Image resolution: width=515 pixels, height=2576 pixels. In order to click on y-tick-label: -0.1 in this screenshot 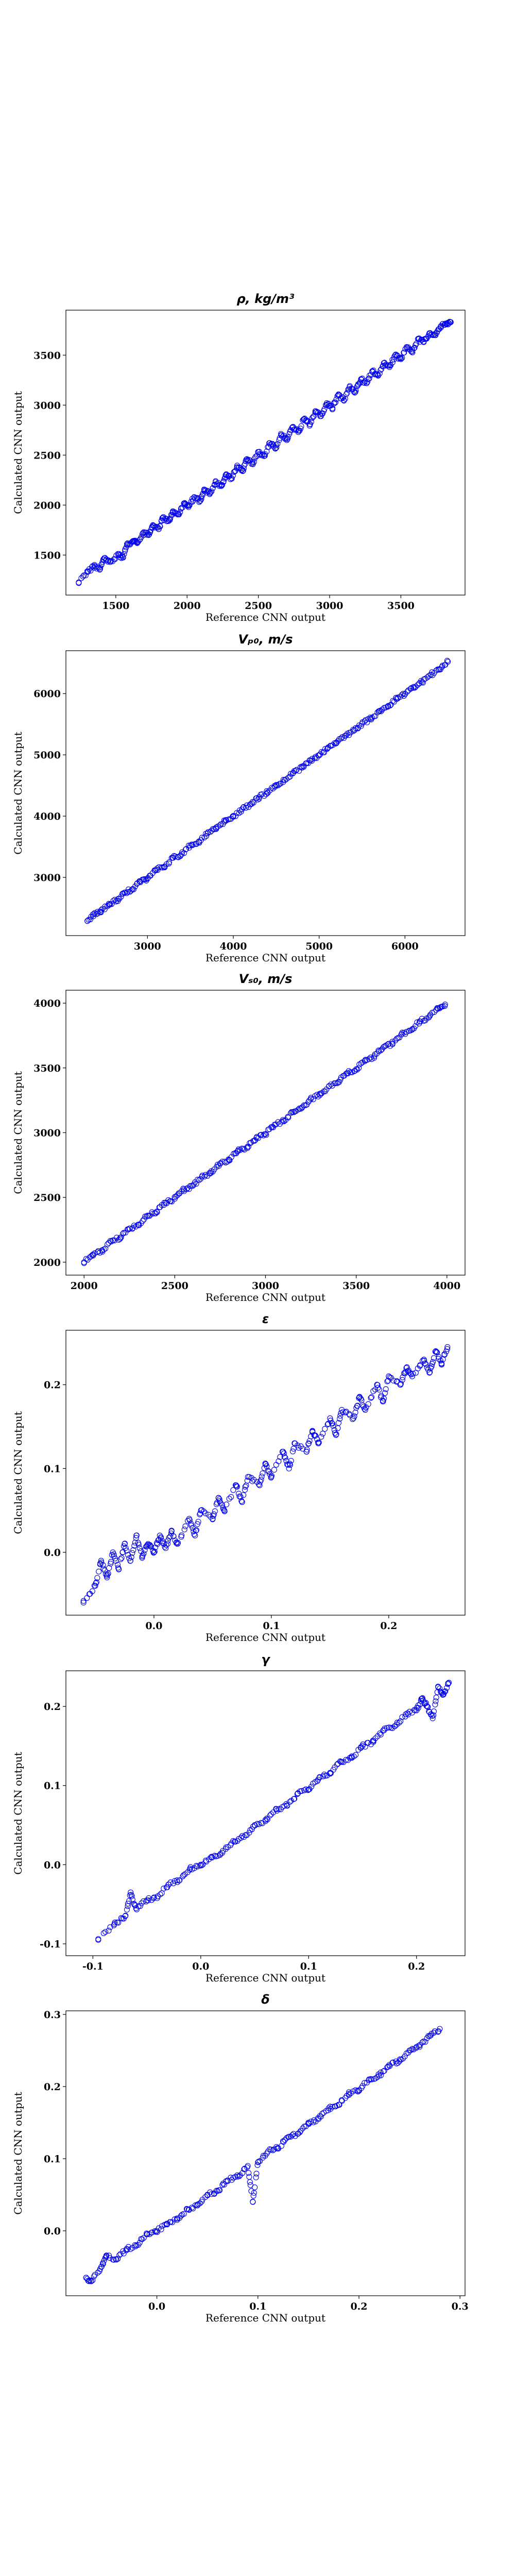, I will do `click(51, 1944)`.